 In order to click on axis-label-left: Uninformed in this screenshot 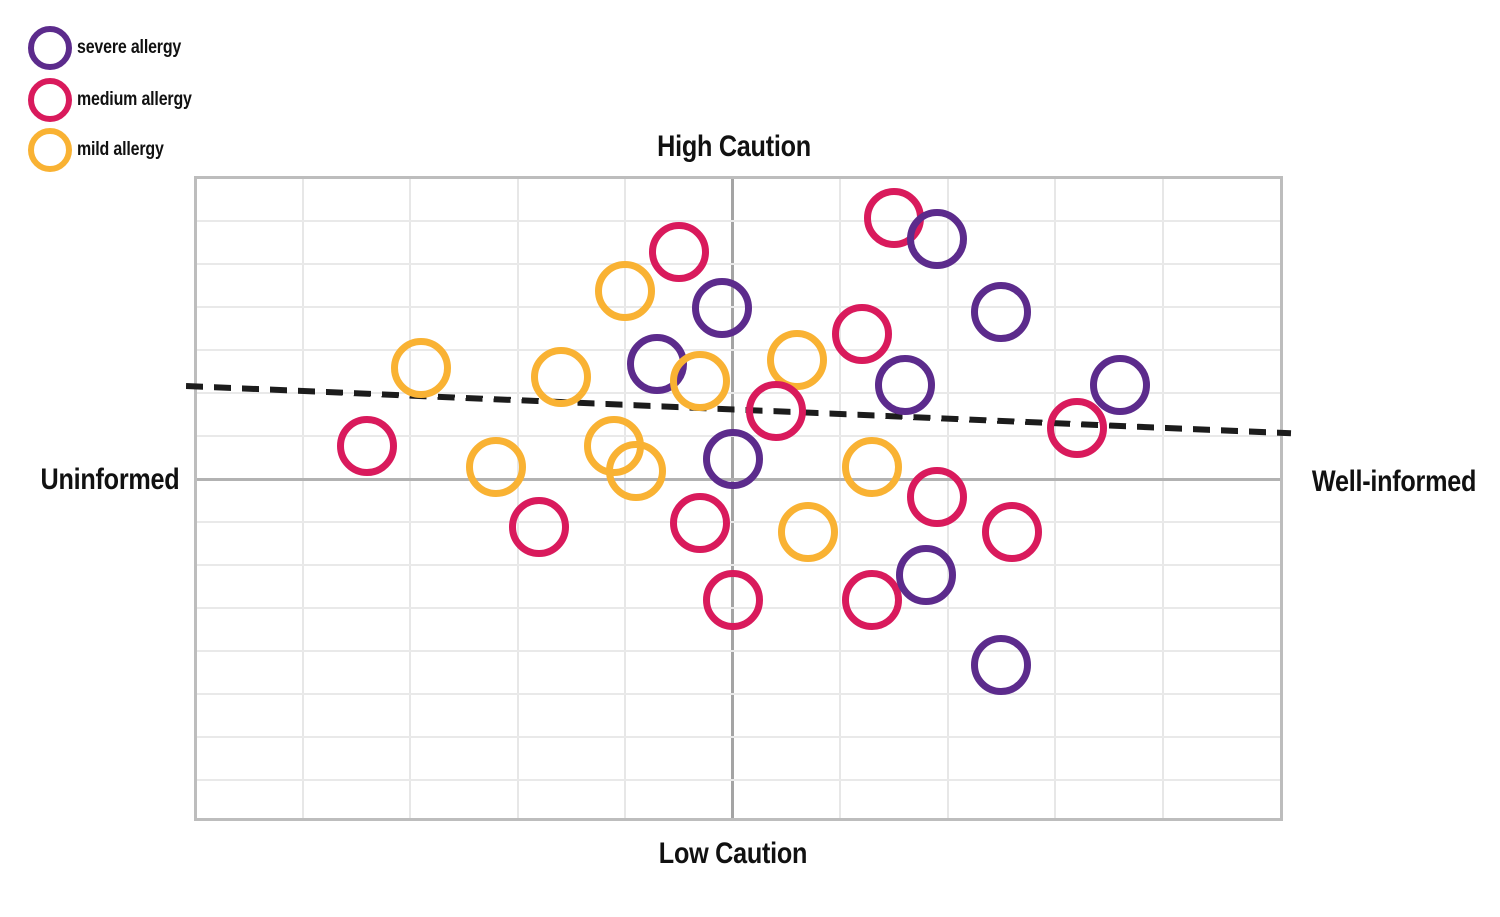, I will do `click(110, 479)`.